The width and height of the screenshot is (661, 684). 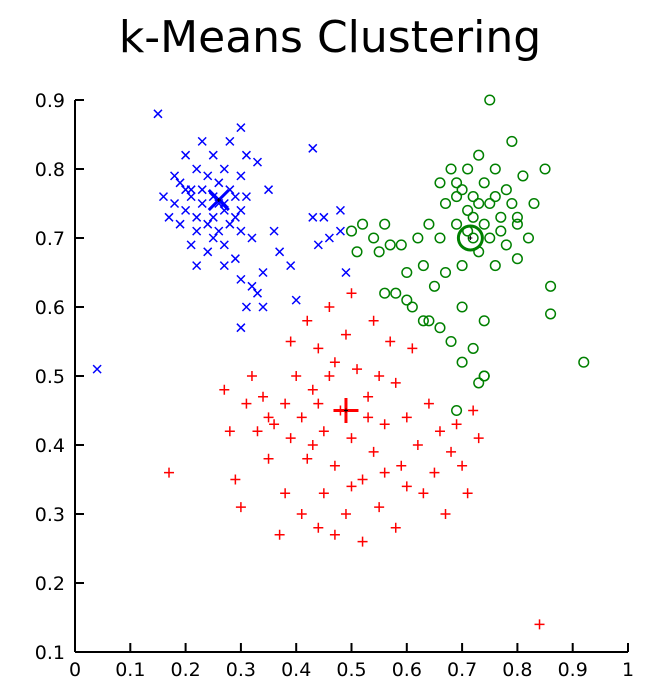 What do you see at coordinates (50, 239) in the screenshot?
I see `y-tick-label: 0.7` at bounding box center [50, 239].